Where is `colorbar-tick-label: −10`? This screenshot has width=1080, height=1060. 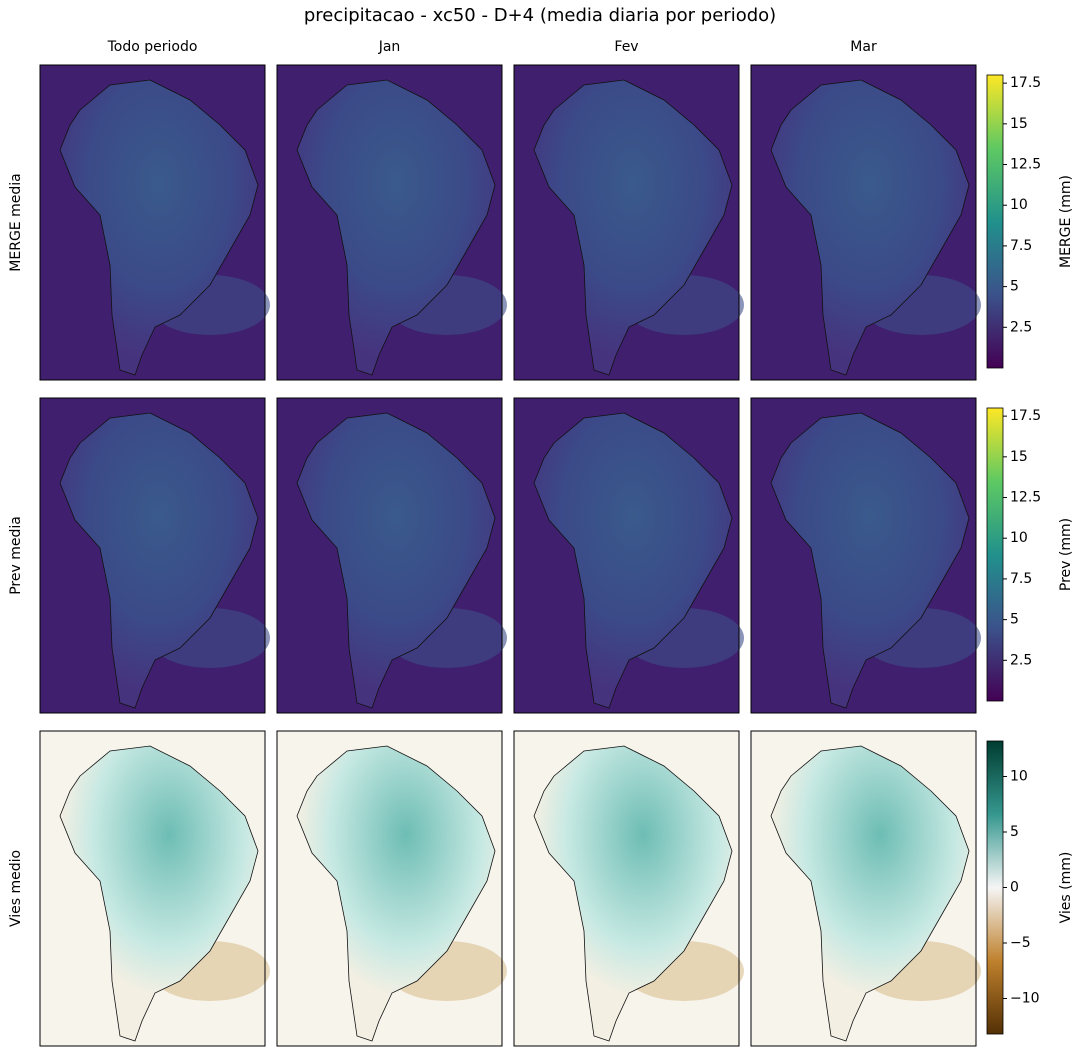 colorbar-tick-label: −10 is located at coordinates (1025, 998).